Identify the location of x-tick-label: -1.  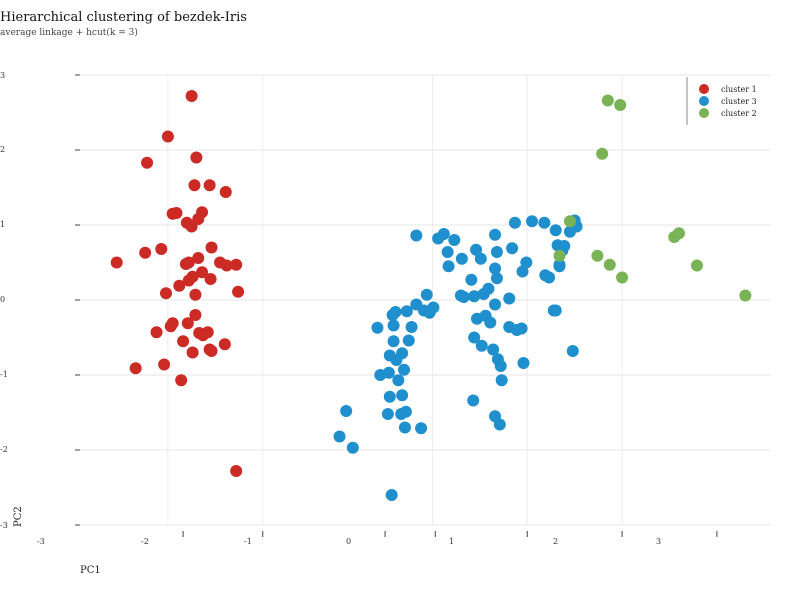
(248, 541).